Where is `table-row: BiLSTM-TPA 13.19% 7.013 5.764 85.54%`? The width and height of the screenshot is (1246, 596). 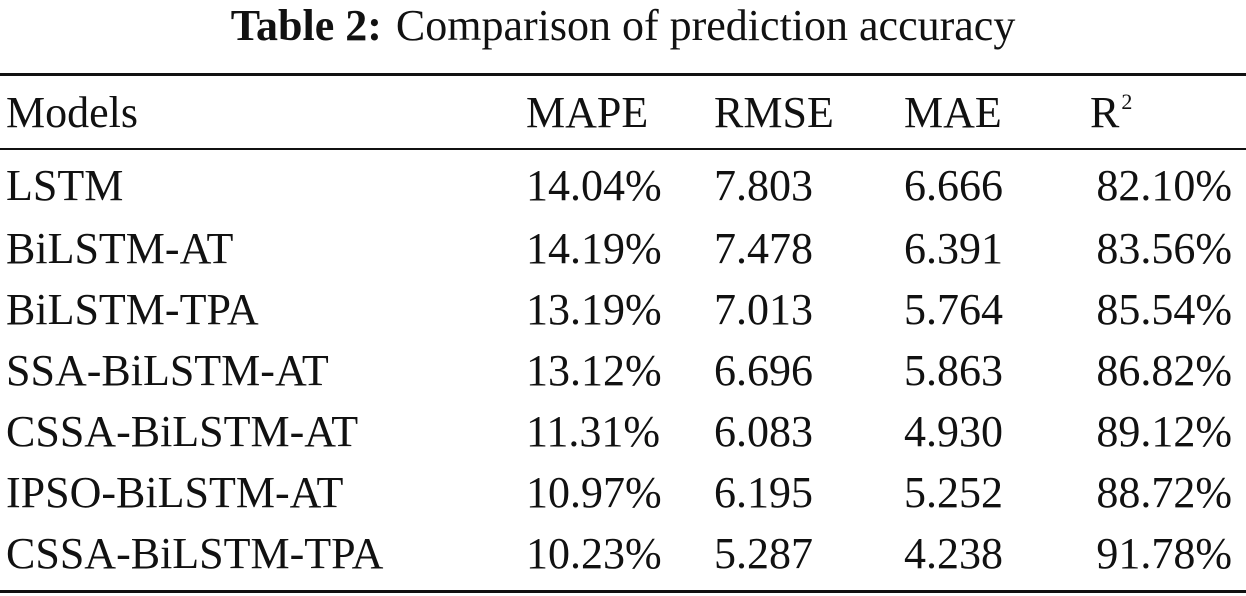
table-row: BiLSTM-TPA 13.19% 7.013 5.764 85.54% is located at coordinates (623, 309).